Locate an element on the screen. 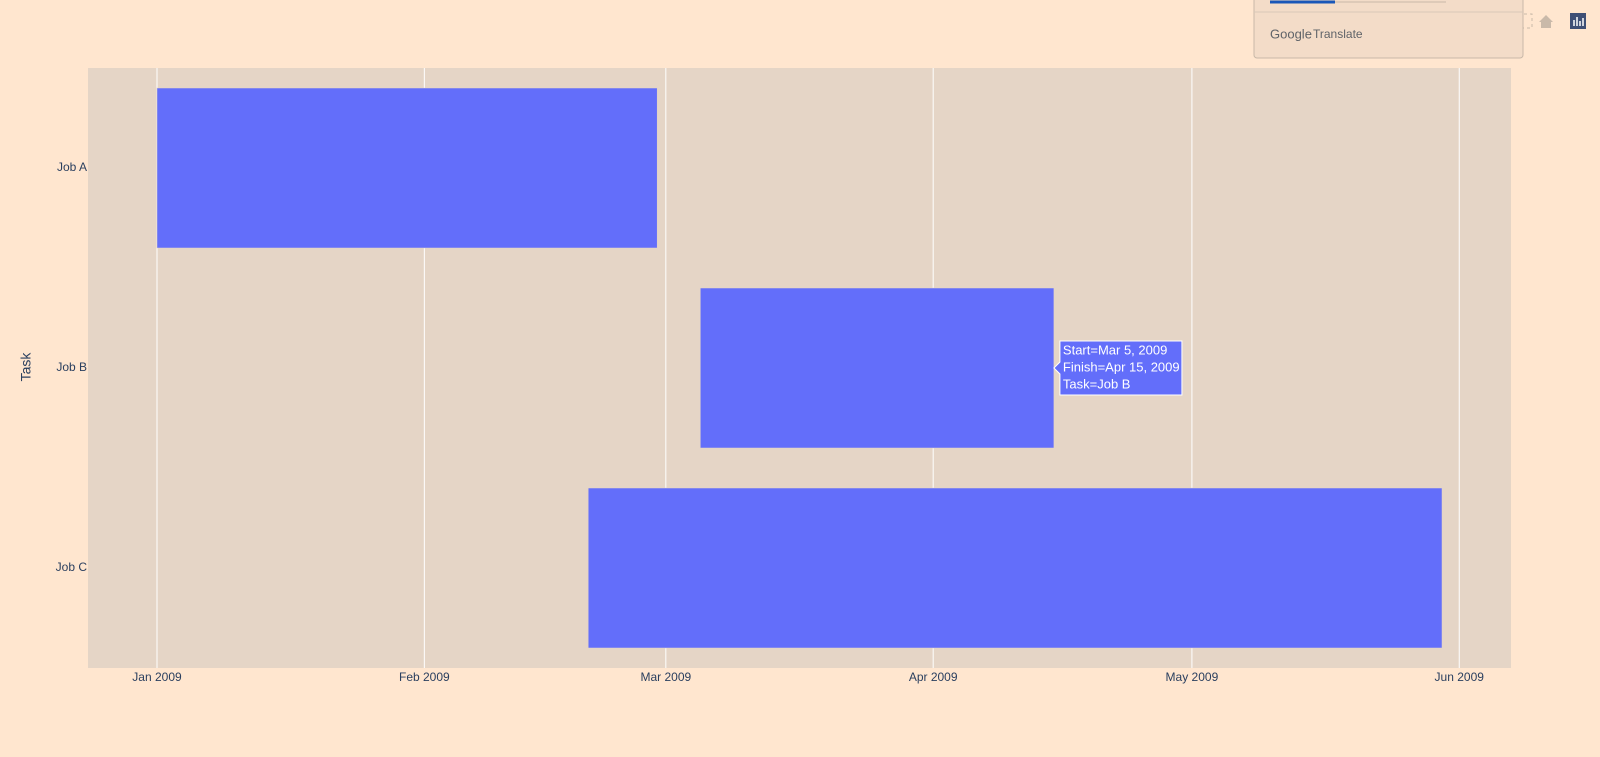  plotly-logo-bars is located at coordinates (1578, 21).